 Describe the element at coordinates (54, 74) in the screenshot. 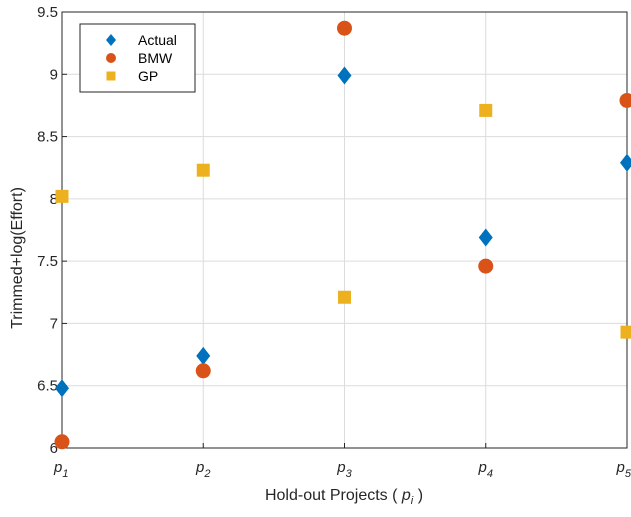

I see `y-tick-label: 9` at that location.